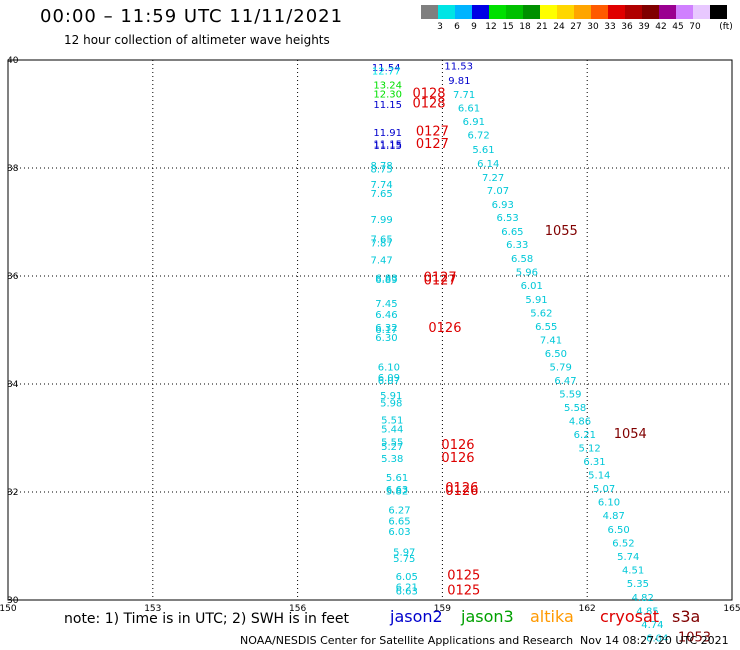 This screenshot has width=740, height=650. I want to click on wave-height-label: 6.27, so click(399, 511).